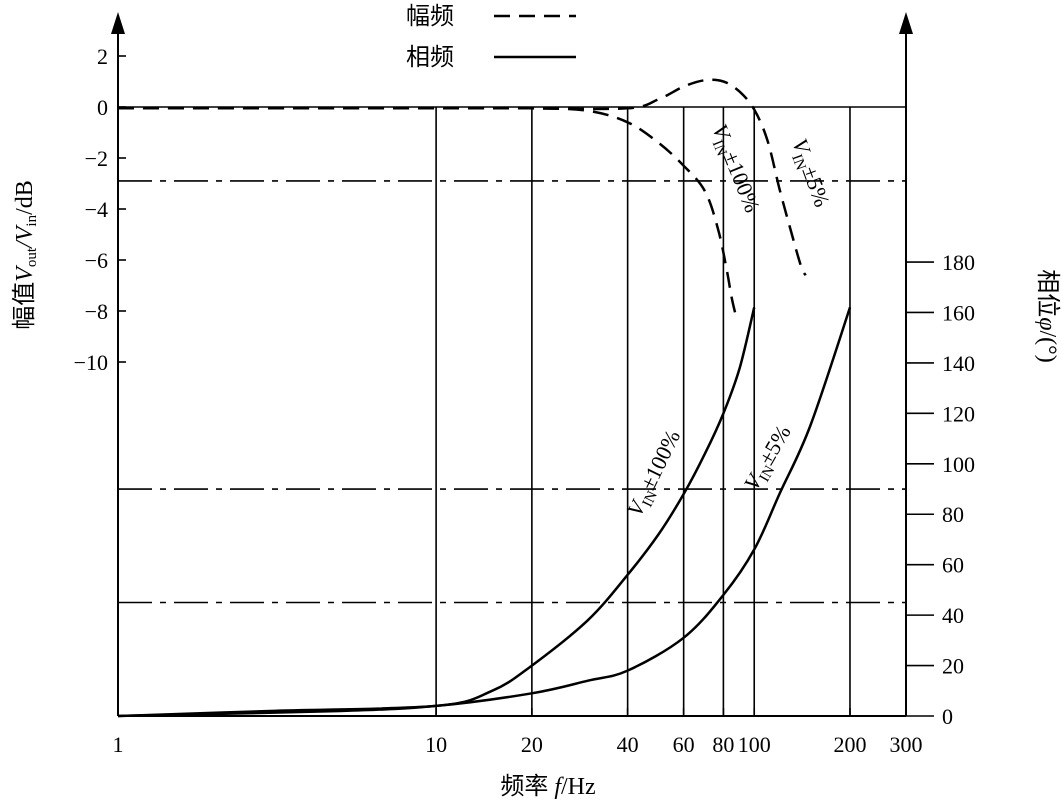 This screenshot has height=804, width=1062. I want to click on left-axis-arrow, so click(118, 23).